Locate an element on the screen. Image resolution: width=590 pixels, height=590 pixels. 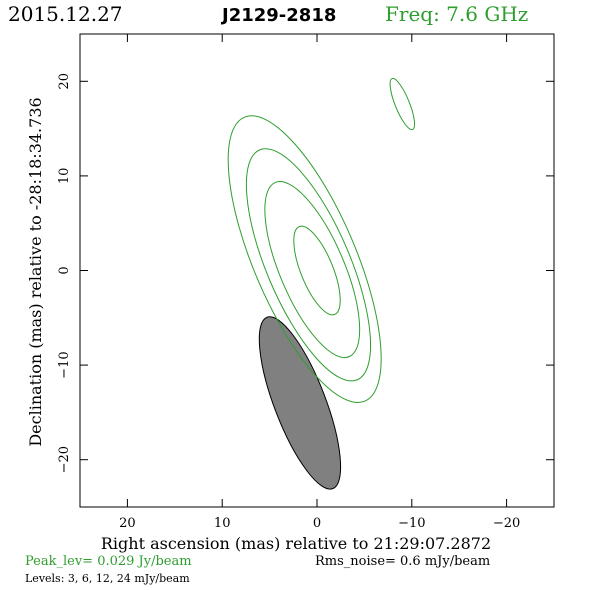
y-tick-label: 0 is located at coordinates (64, 270).